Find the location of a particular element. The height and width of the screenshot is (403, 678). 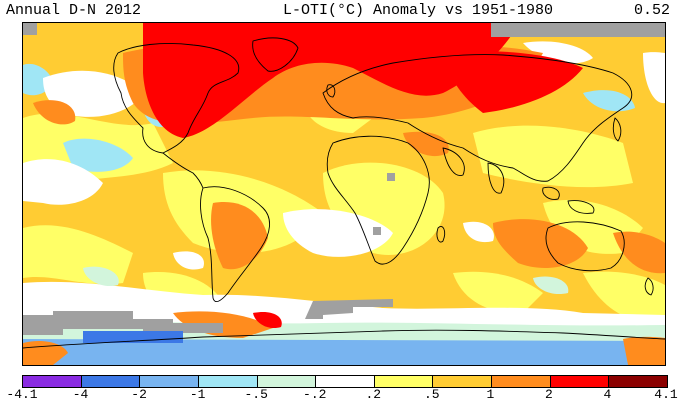

color-scale-bar is located at coordinates (345, 381).